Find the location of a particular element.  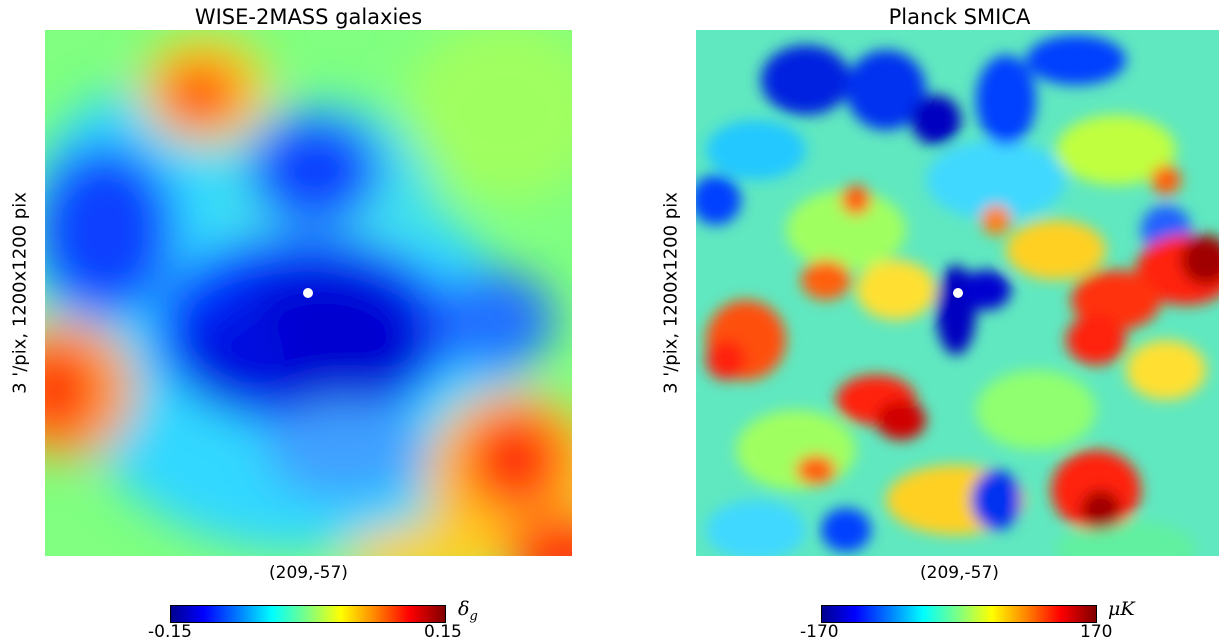

colorbar-unit-label: μK is located at coordinates (1121, 609).